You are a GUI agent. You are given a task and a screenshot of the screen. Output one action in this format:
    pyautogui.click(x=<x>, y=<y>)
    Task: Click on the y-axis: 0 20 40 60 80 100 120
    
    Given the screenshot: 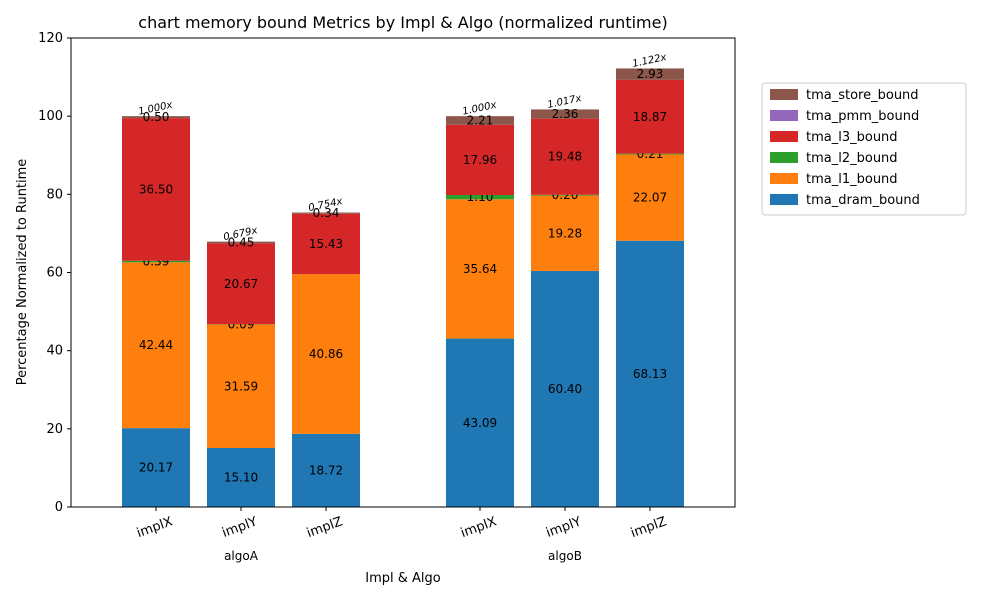 What is the action you would take?
    pyautogui.click(x=54, y=273)
    